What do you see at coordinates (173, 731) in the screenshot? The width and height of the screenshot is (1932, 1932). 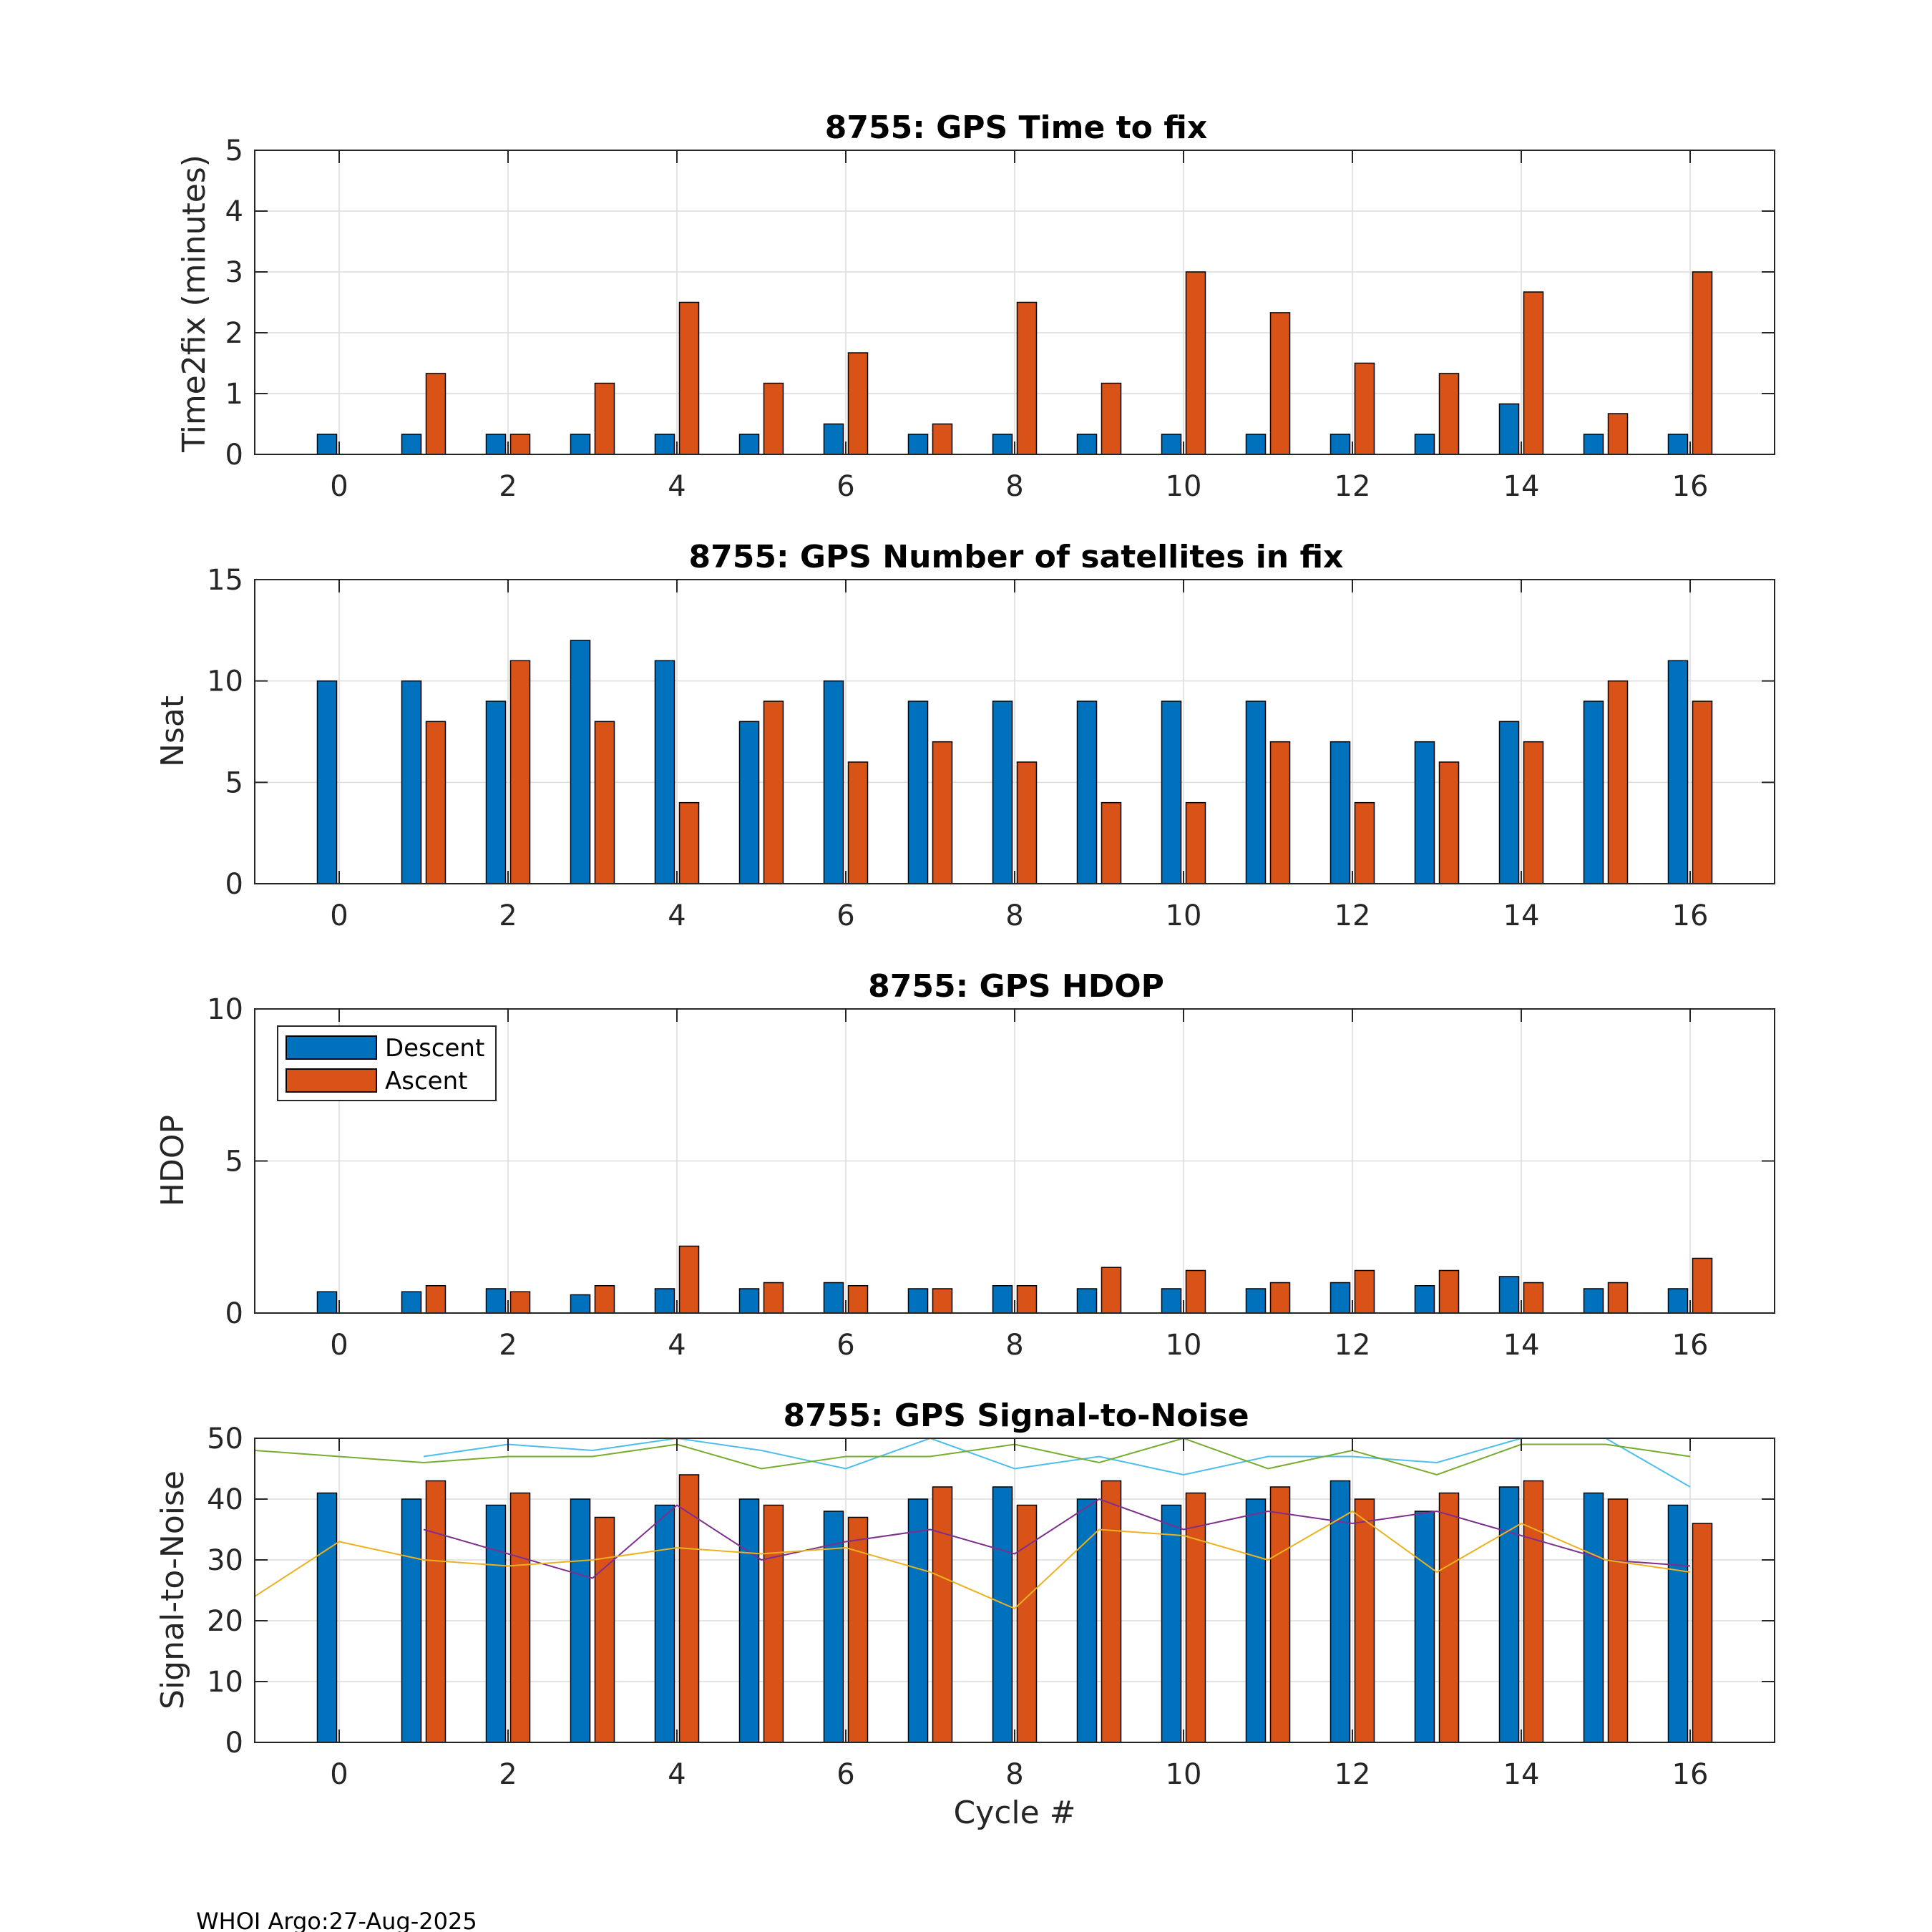 I see `y-axis-label: Nsat` at bounding box center [173, 731].